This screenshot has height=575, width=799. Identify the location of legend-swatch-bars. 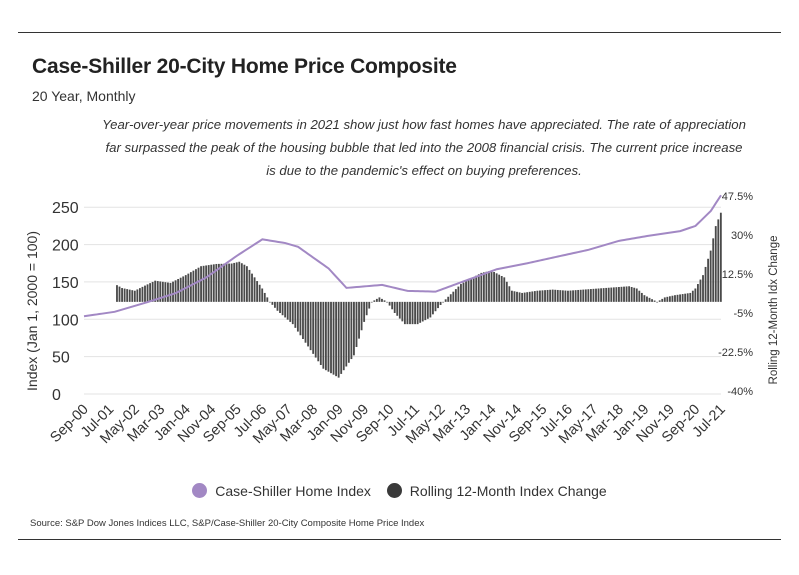
(394, 490).